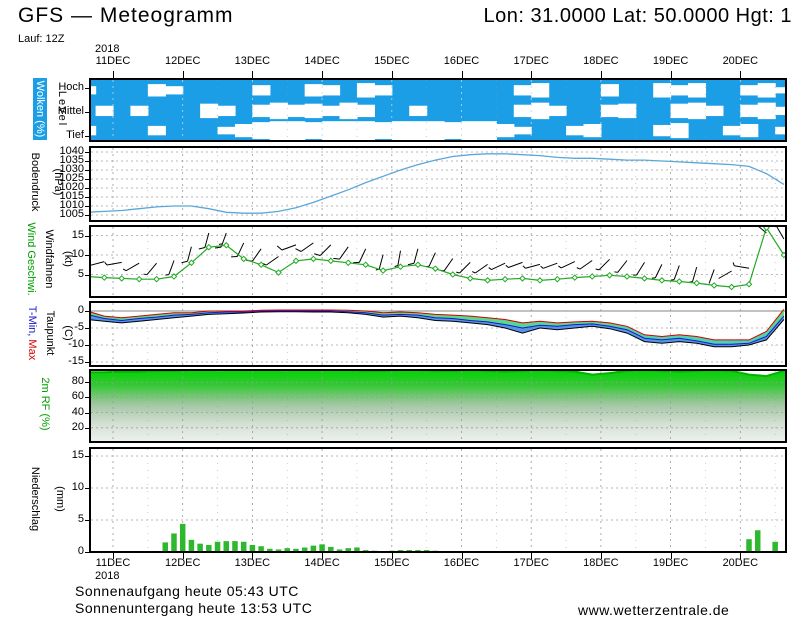  I want to click on x-axis-label-top: 15DEC, so click(392, 61).